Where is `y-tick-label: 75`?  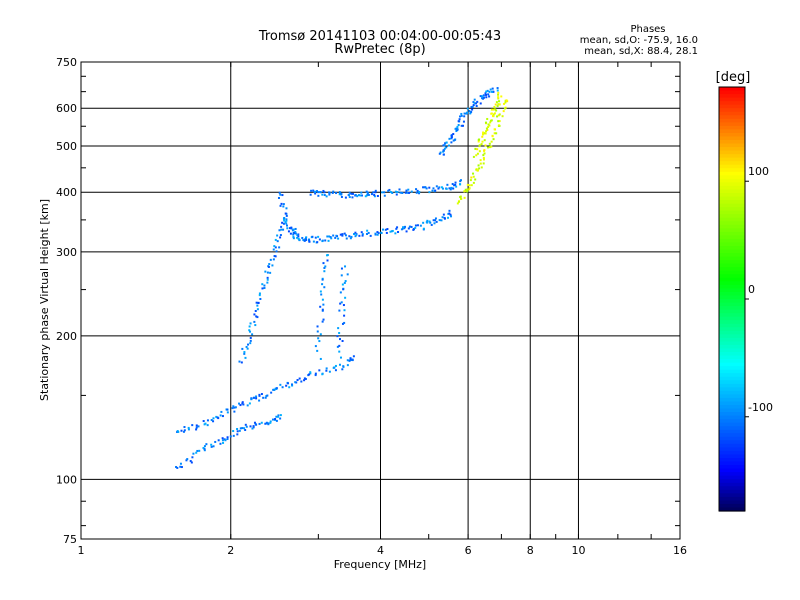
y-tick-label: 75 is located at coordinates (70, 539).